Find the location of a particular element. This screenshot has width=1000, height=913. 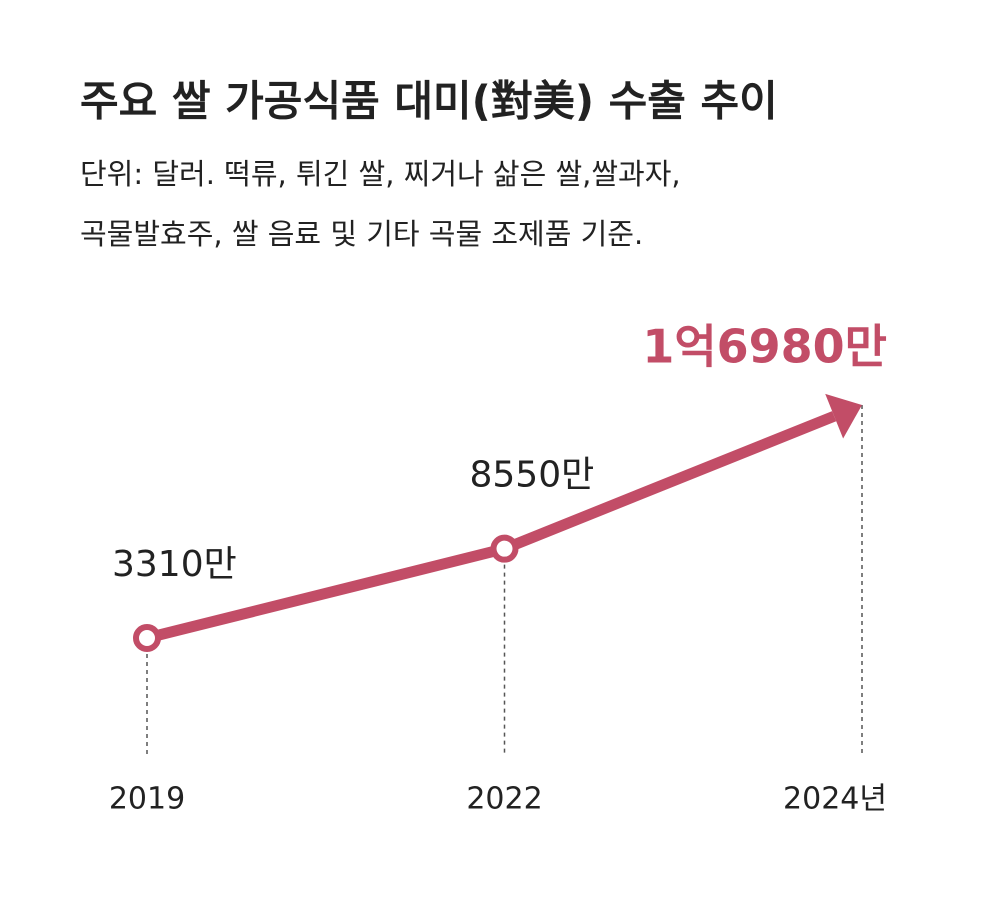

x-tick-label: 2022 is located at coordinates (504, 799).